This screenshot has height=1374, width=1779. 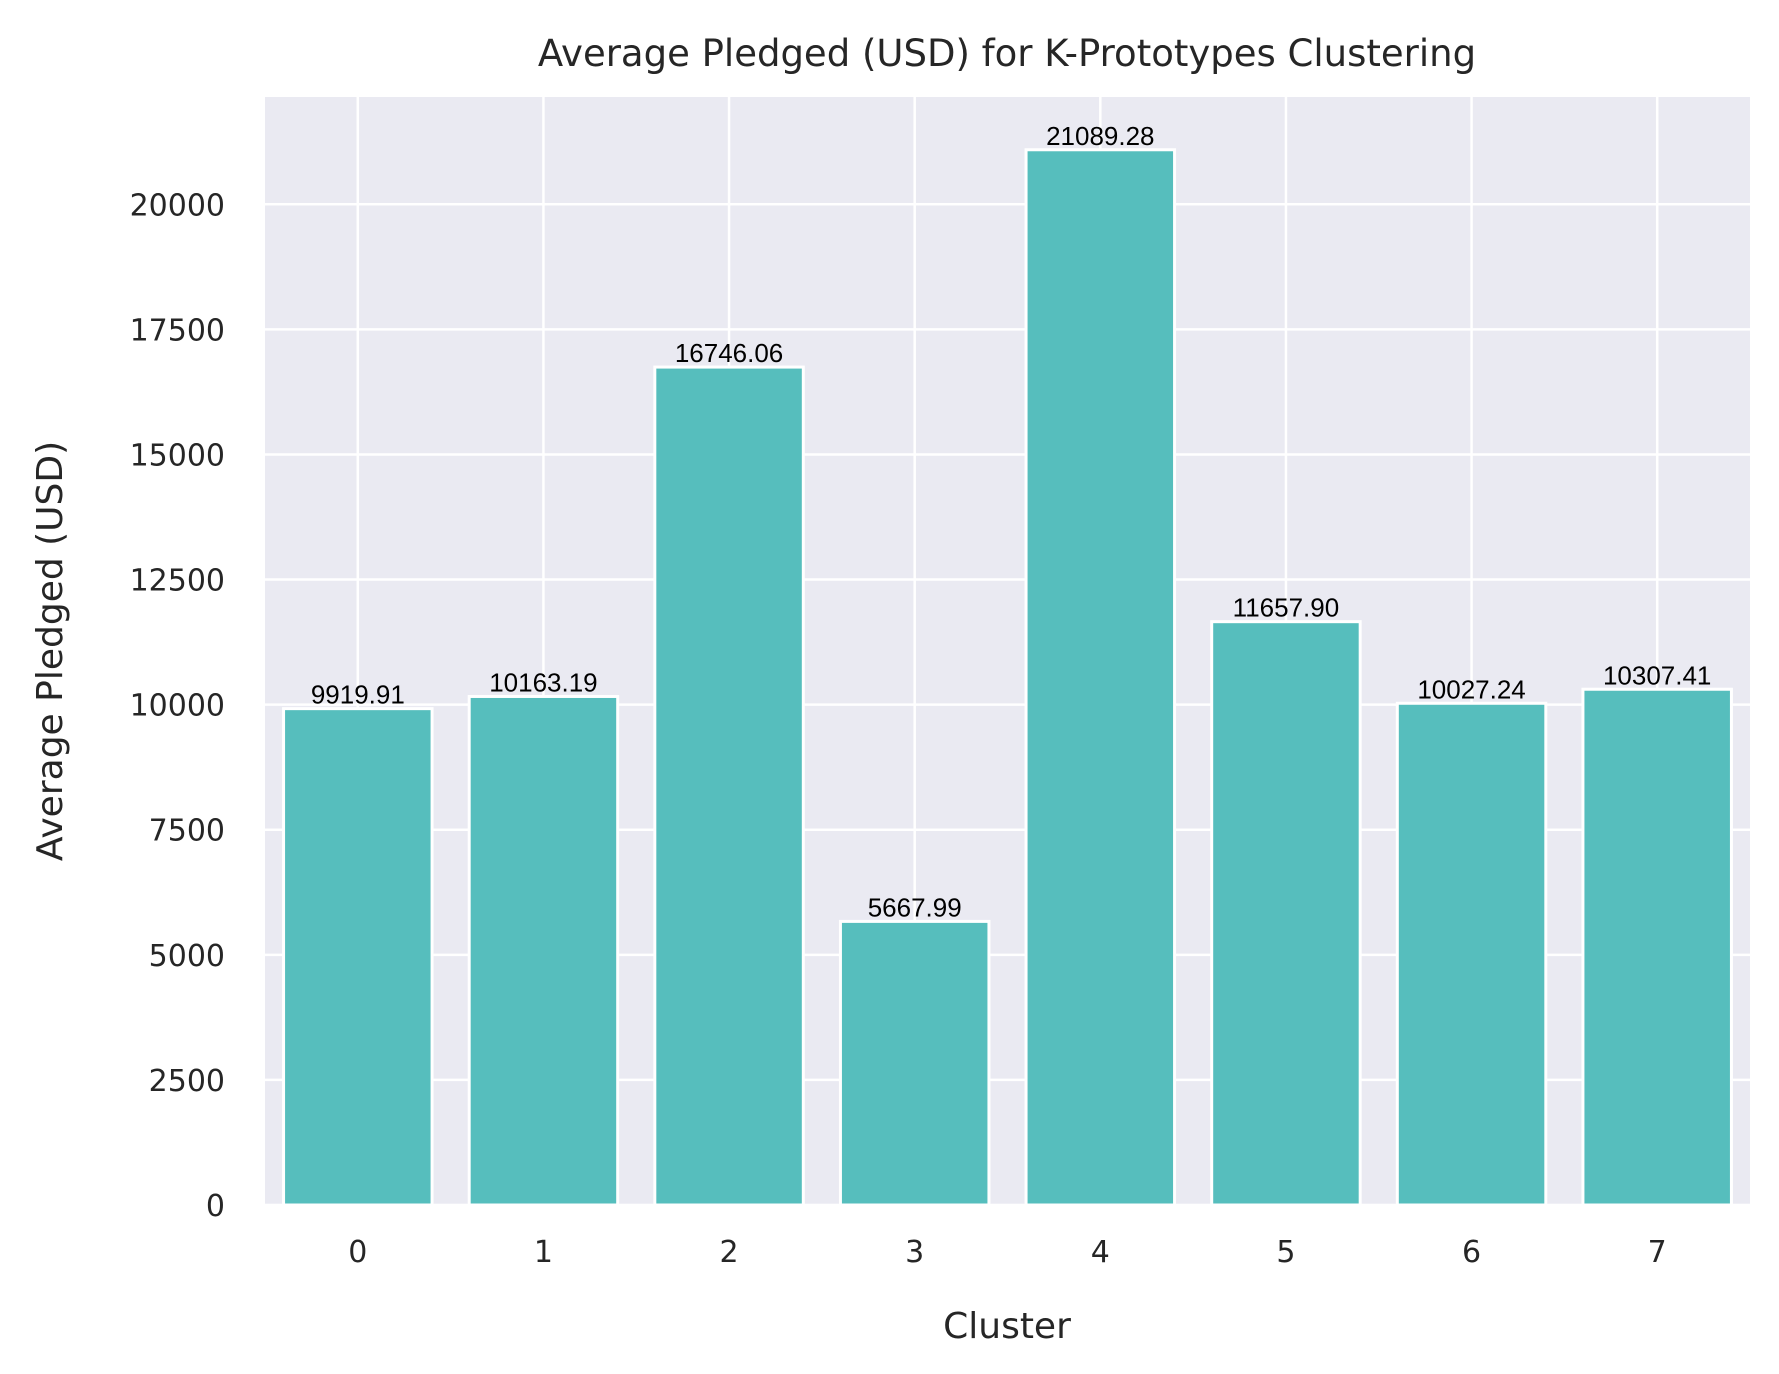 I want to click on y-tick-label-15000: 15000, so click(x=177, y=455).